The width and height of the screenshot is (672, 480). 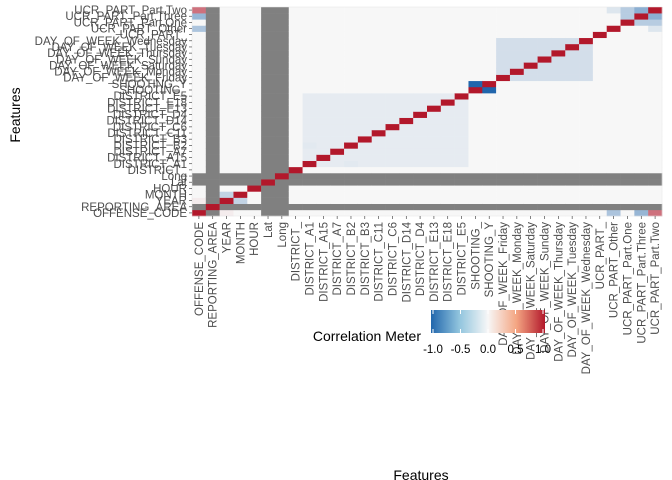 What do you see at coordinates (147, 103) in the screenshot?
I see `y-tick-label: DISTRICT_E18` at bounding box center [147, 103].